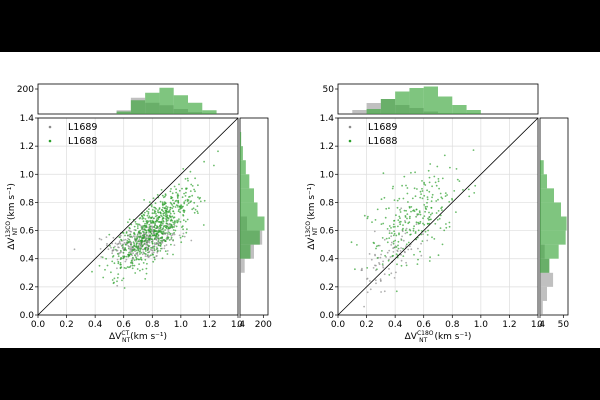 The height and width of the screenshot is (400, 600). What do you see at coordinates (242, 265) in the screenshot?
I see `right-hist-bar-L1689` at bounding box center [242, 265].